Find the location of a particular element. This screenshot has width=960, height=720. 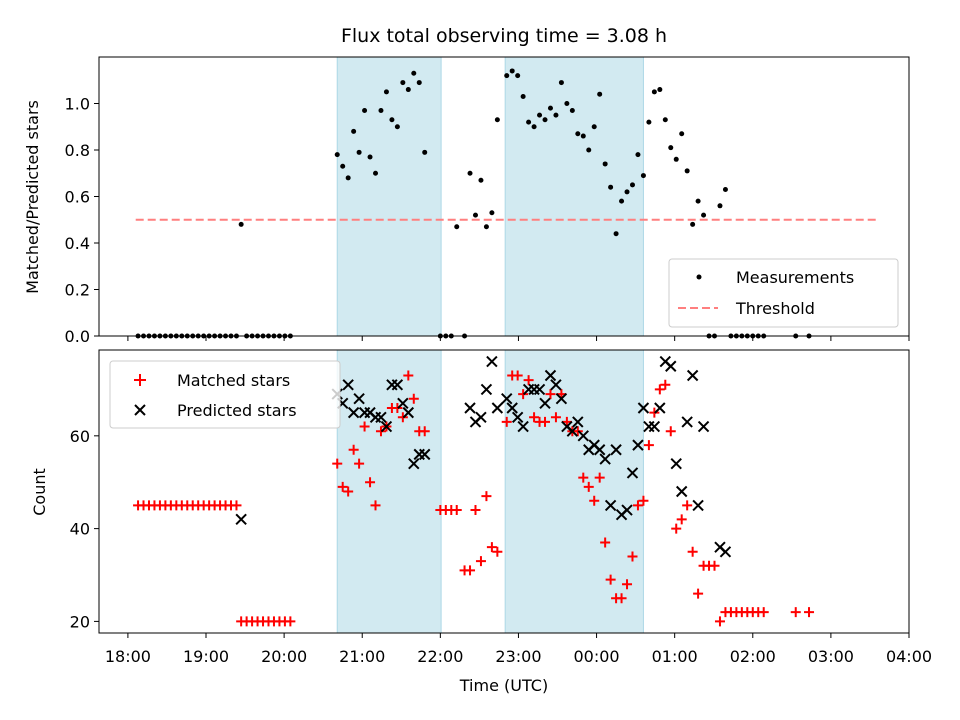

top-legend: Measurements Threshold is located at coordinates (783, 293).